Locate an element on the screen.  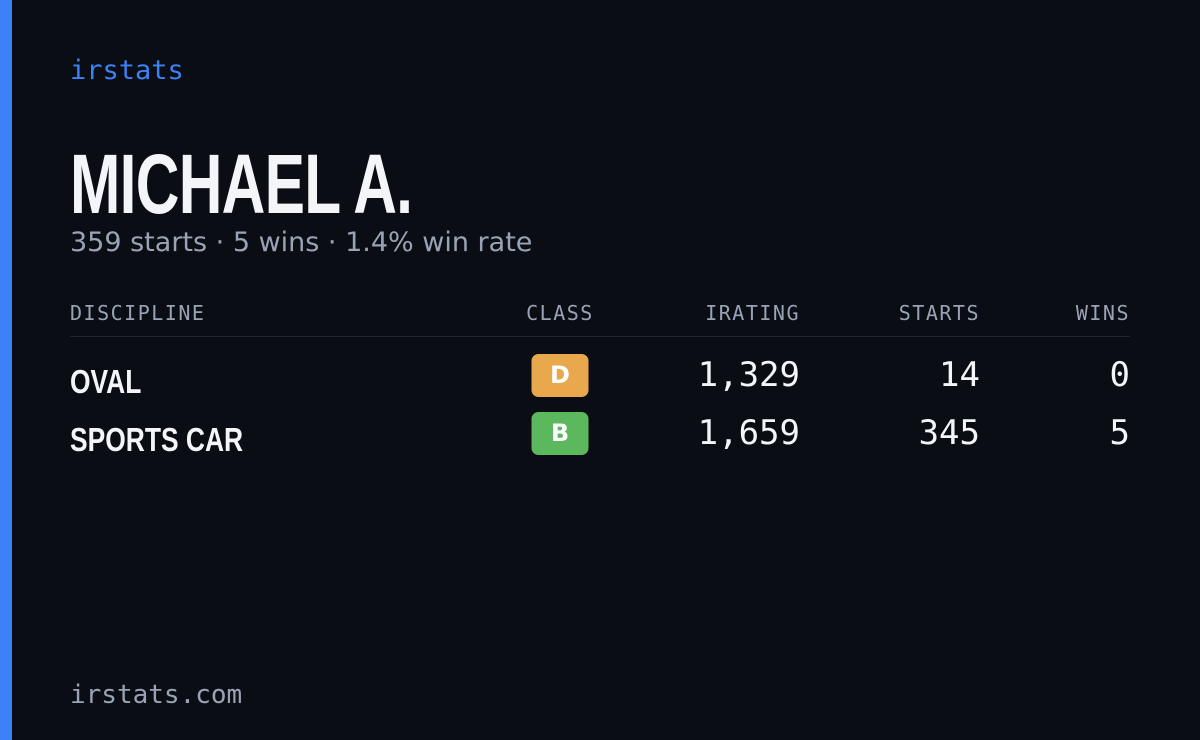
player-name: MICHAEL A. is located at coordinates (241, 184).